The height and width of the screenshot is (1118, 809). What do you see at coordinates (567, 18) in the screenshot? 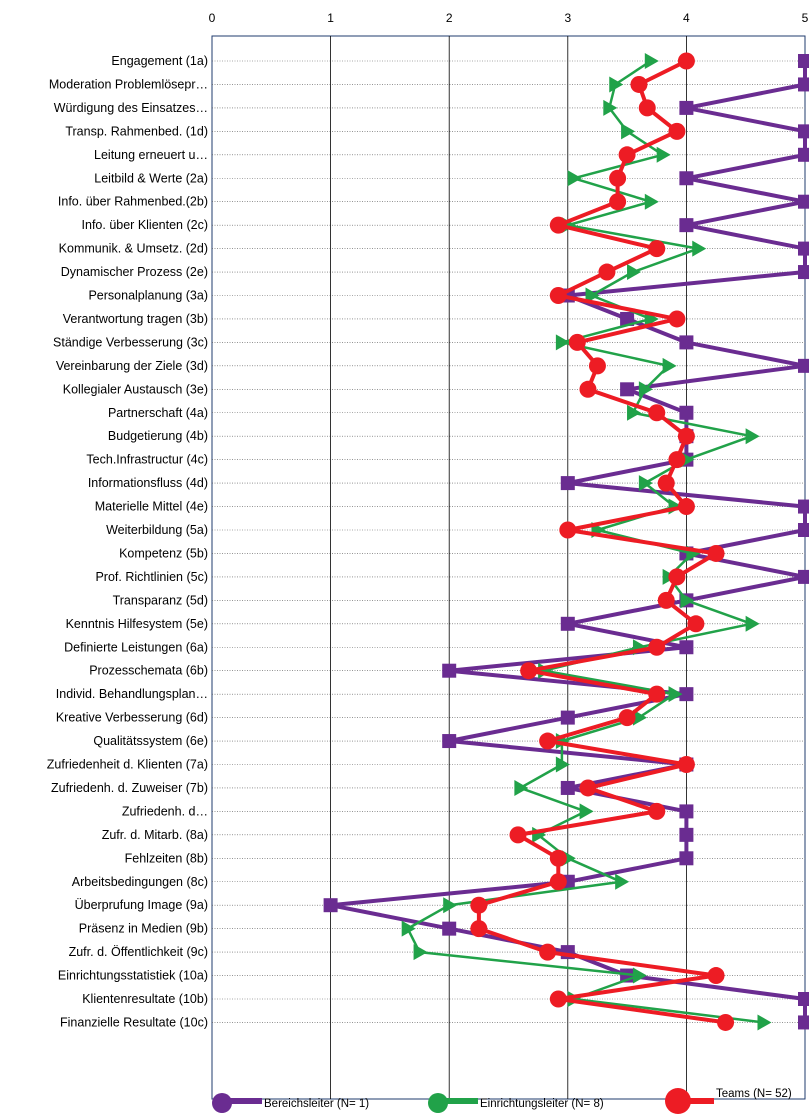
I see `x-tick-label: 3` at bounding box center [567, 18].